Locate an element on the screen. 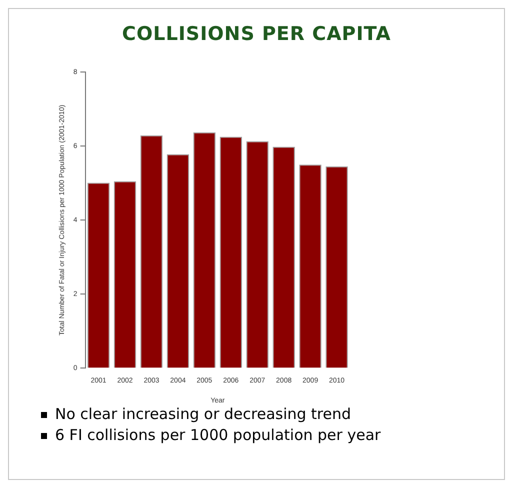 This screenshot has height=489, width=516. text: 6 FI collisions per 1000 population per year is located at coordinates (218, 435).